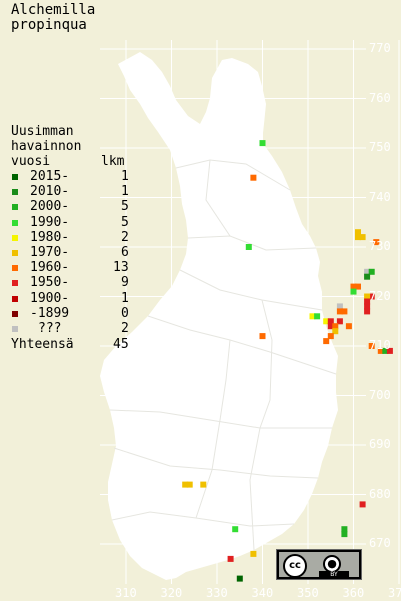 Image resolution: width=401 pixels, height=601 pixels. What do you see at coordinates (217, 593) in the screenshot?
I see `x-tick-label: 330` at bounding box center [217, 593].